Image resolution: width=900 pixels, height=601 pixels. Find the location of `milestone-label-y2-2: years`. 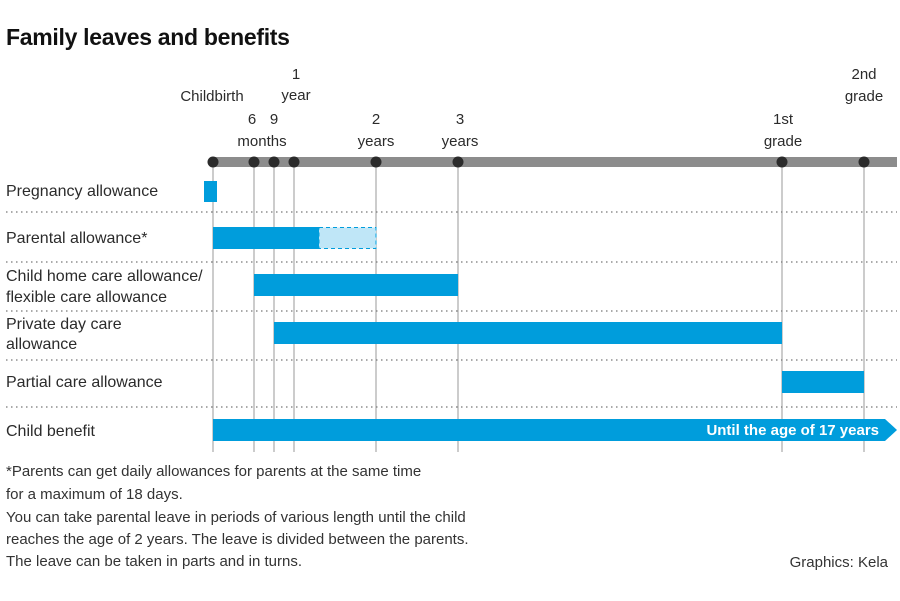

milestone-label-y2-2: years is located at coordinates (376, 141).